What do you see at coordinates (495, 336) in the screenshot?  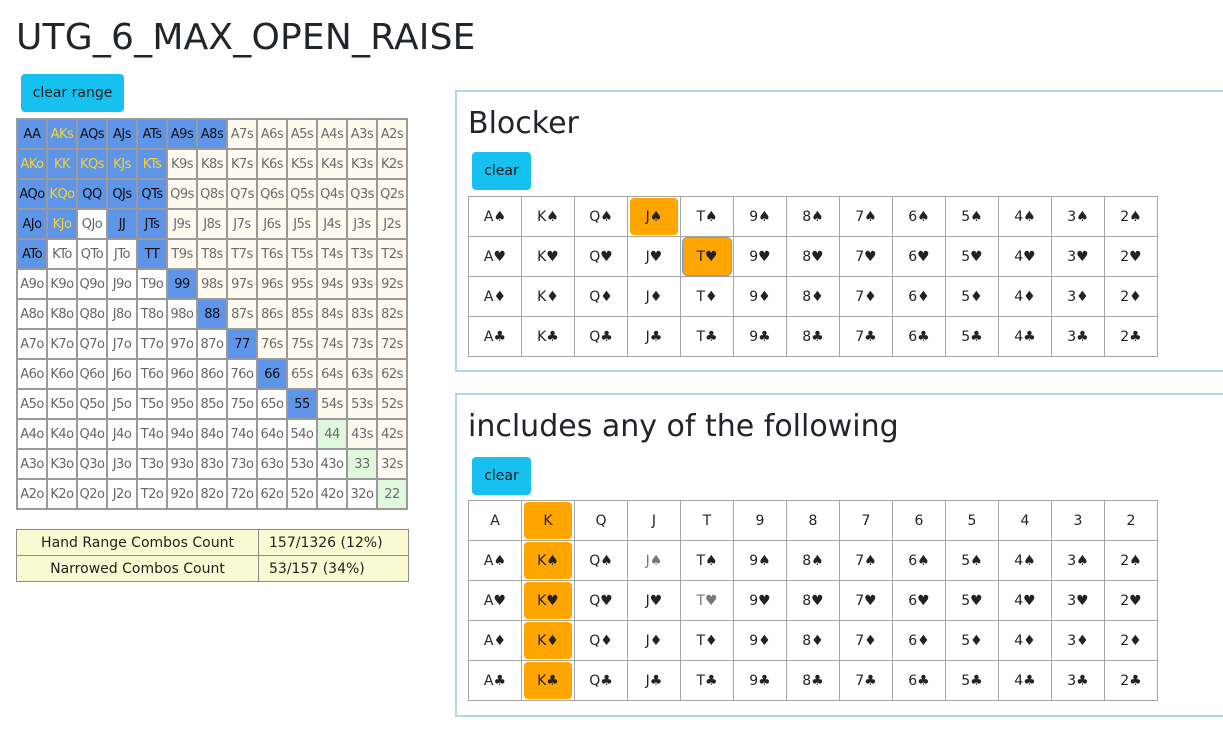 I see `blocker-card-cell: A♣` at bounding box center [495, 336].